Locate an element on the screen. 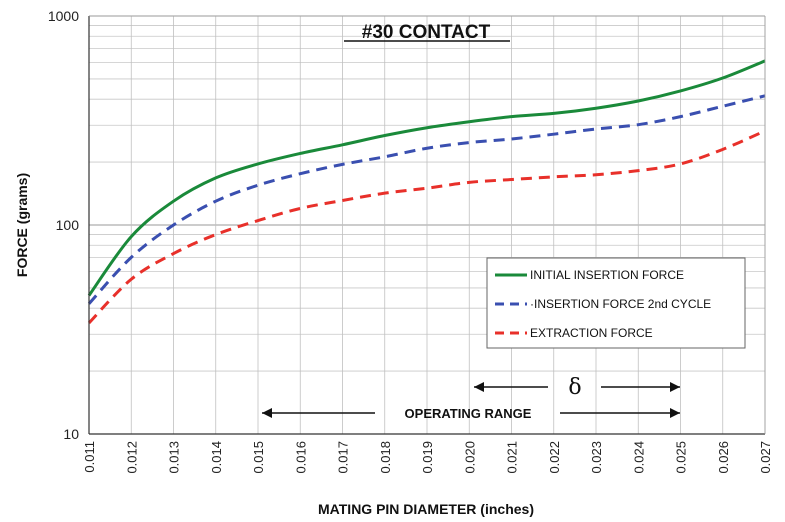 This screenshot has height=522, width=785. x-tick-label: 0.024 is located at coordinates (638, 457).